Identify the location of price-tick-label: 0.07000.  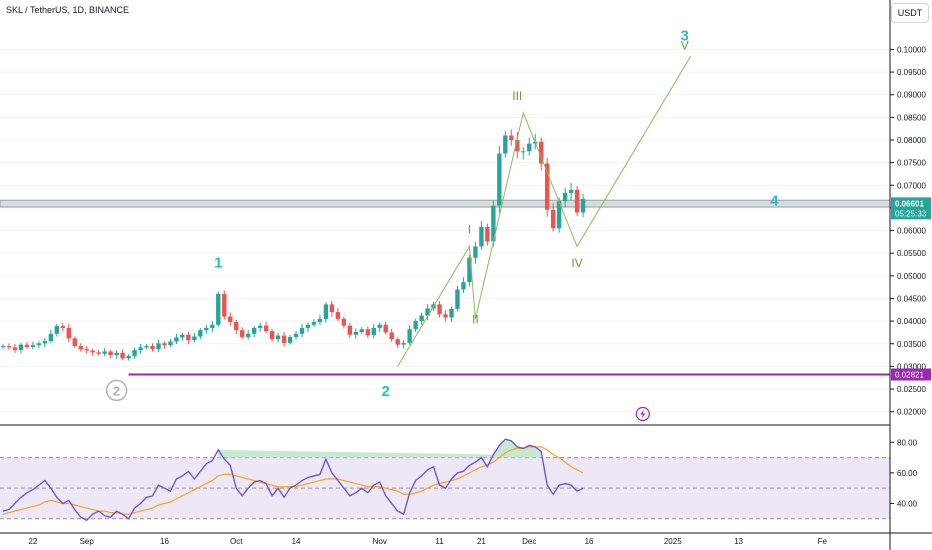
(911, 185).